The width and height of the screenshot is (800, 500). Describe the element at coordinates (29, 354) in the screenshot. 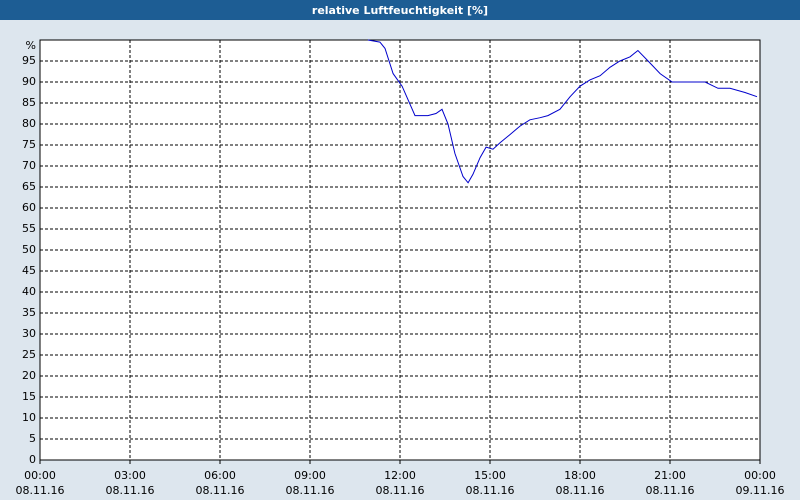

I see `y-tick-label: 25` at that location.